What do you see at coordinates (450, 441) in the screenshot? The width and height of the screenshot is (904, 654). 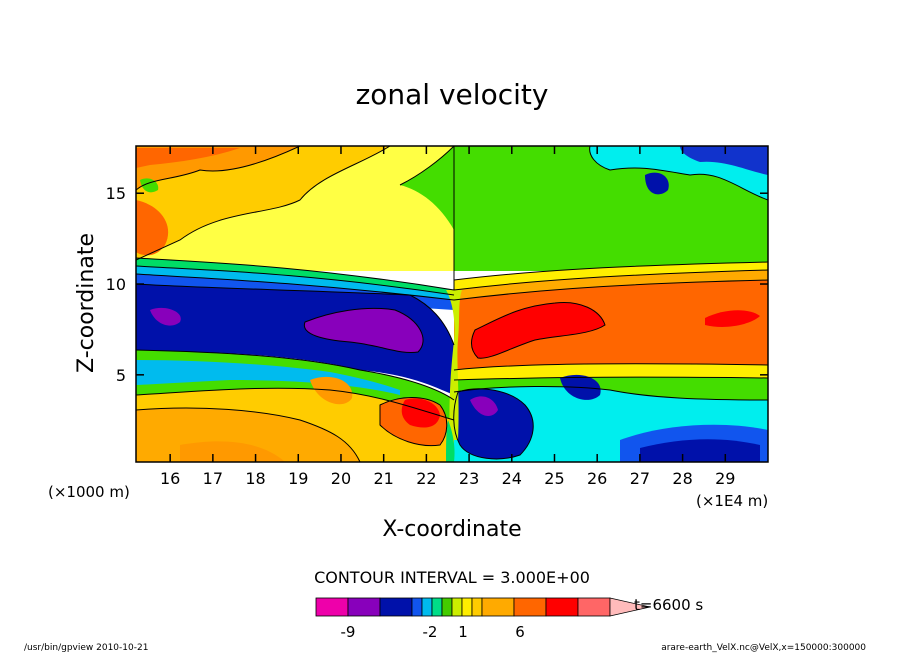 I see `center-green-stem` at bounding box center [450, 441].